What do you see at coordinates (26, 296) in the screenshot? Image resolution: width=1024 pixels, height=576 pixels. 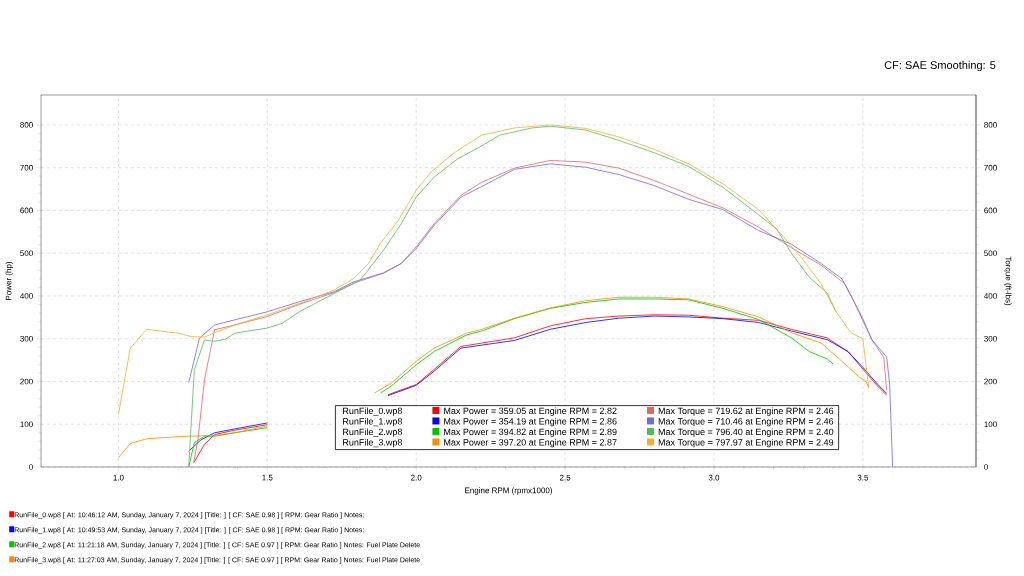 I see `y-tick-label: 400` at bounding box center [26, 296].